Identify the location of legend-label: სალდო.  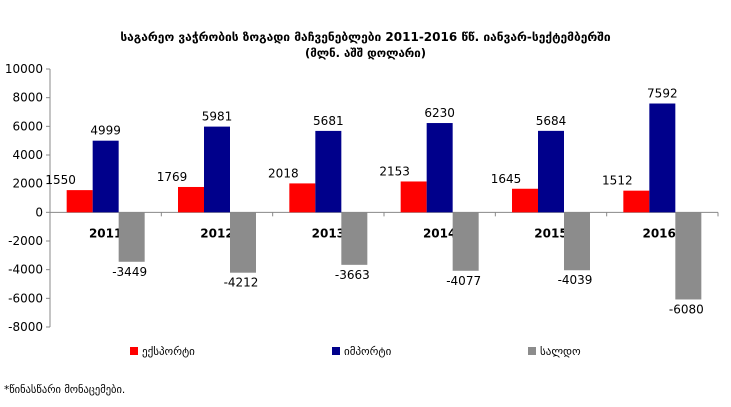
(560, 351).